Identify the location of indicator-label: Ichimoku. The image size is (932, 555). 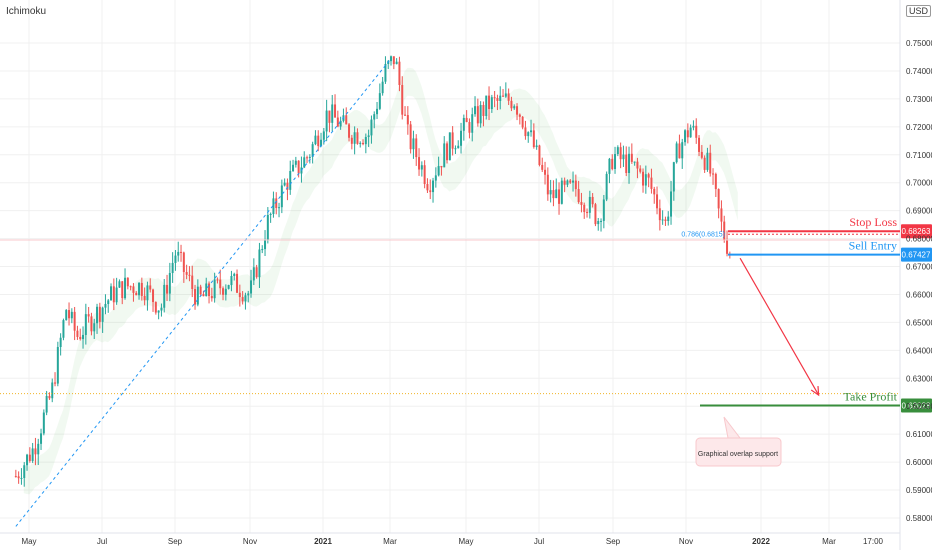
(26, 11).